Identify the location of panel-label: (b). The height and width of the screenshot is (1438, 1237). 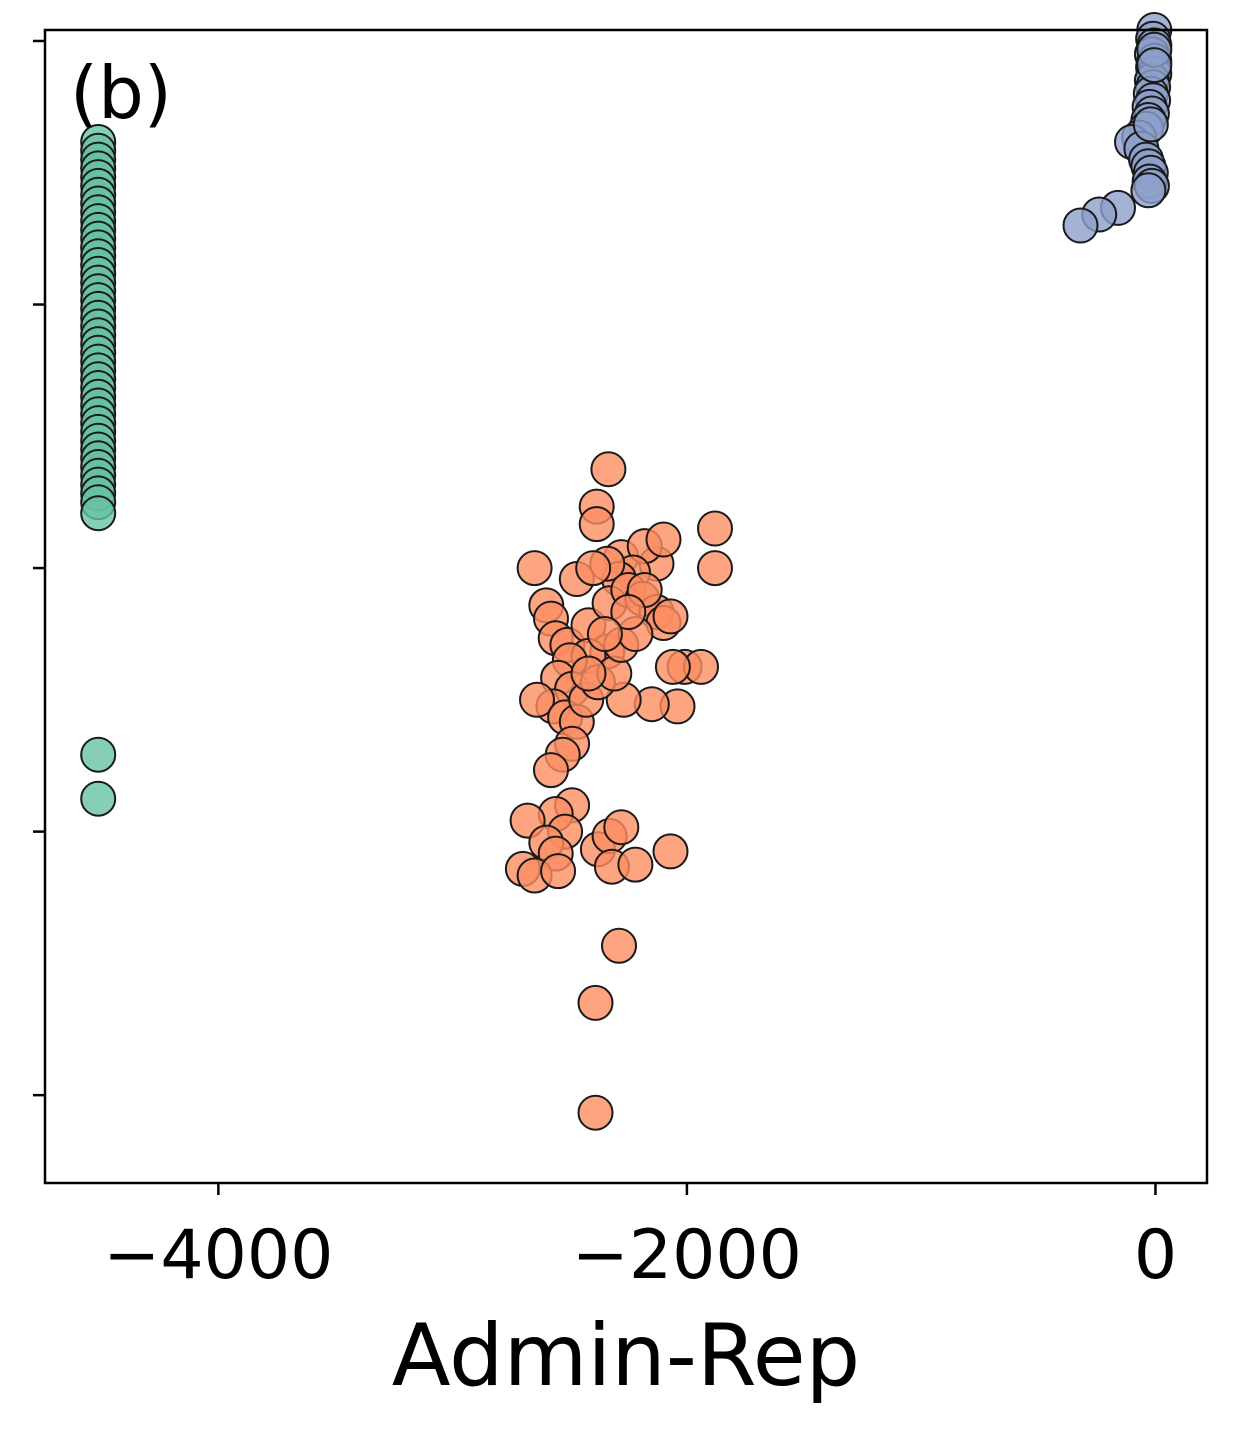
(121, 93).